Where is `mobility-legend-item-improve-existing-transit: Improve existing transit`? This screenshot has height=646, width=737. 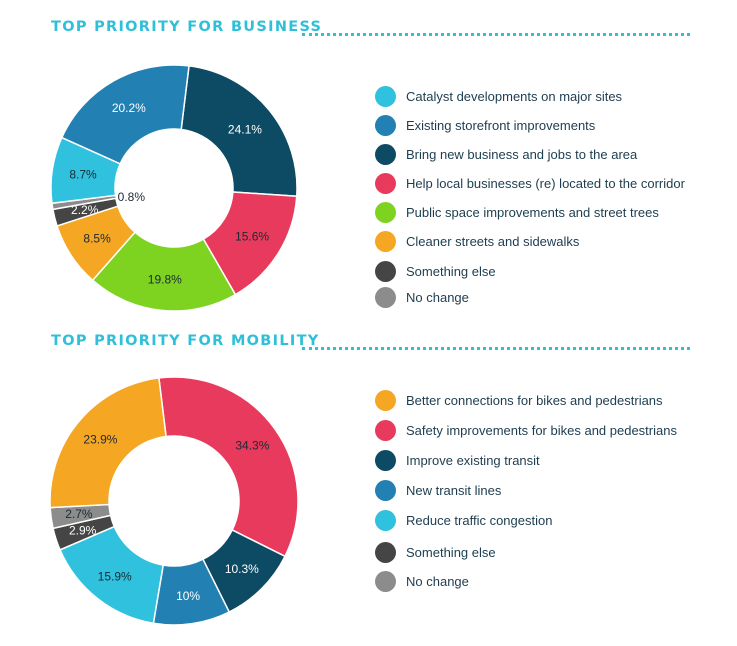
mobility-legend-item-improve-existing-transit: Improve existing transit is located at coordinates (457, 460).